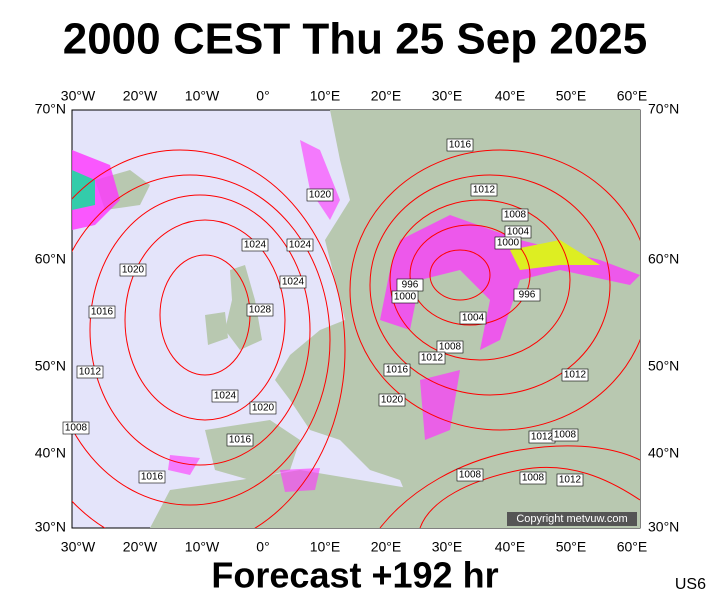 This screenshot has width=711, height=600. I want to click on title: 2000 CEST Thu 25 Sep 2025, so click(355, 39).